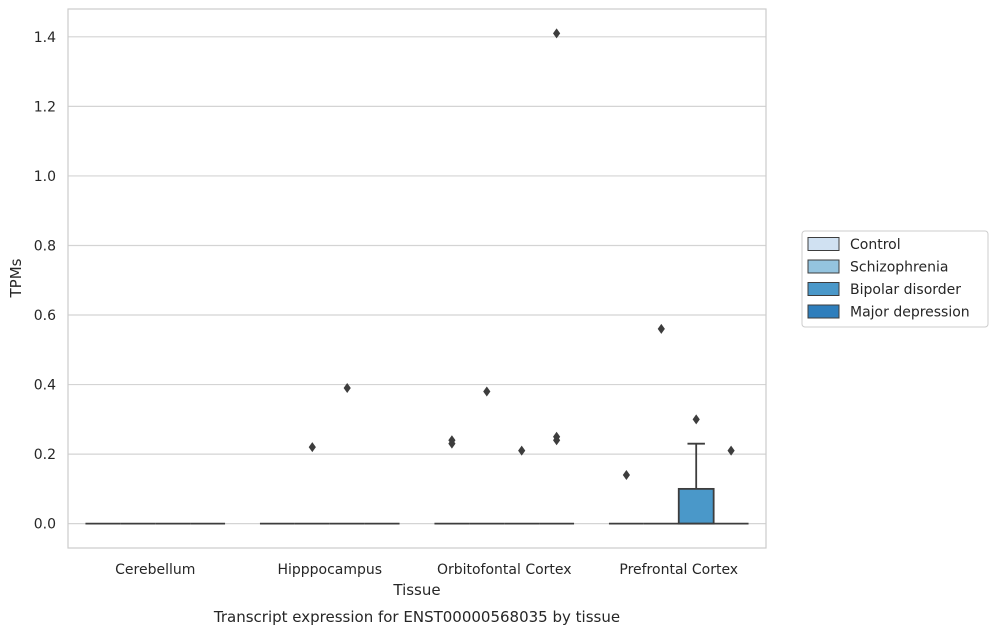 This screenshot has width=997, height=634. Describe the element at coordinates (329, 570) in the screenshot. I see `x-tick-label: Hipppocampus` at that location.